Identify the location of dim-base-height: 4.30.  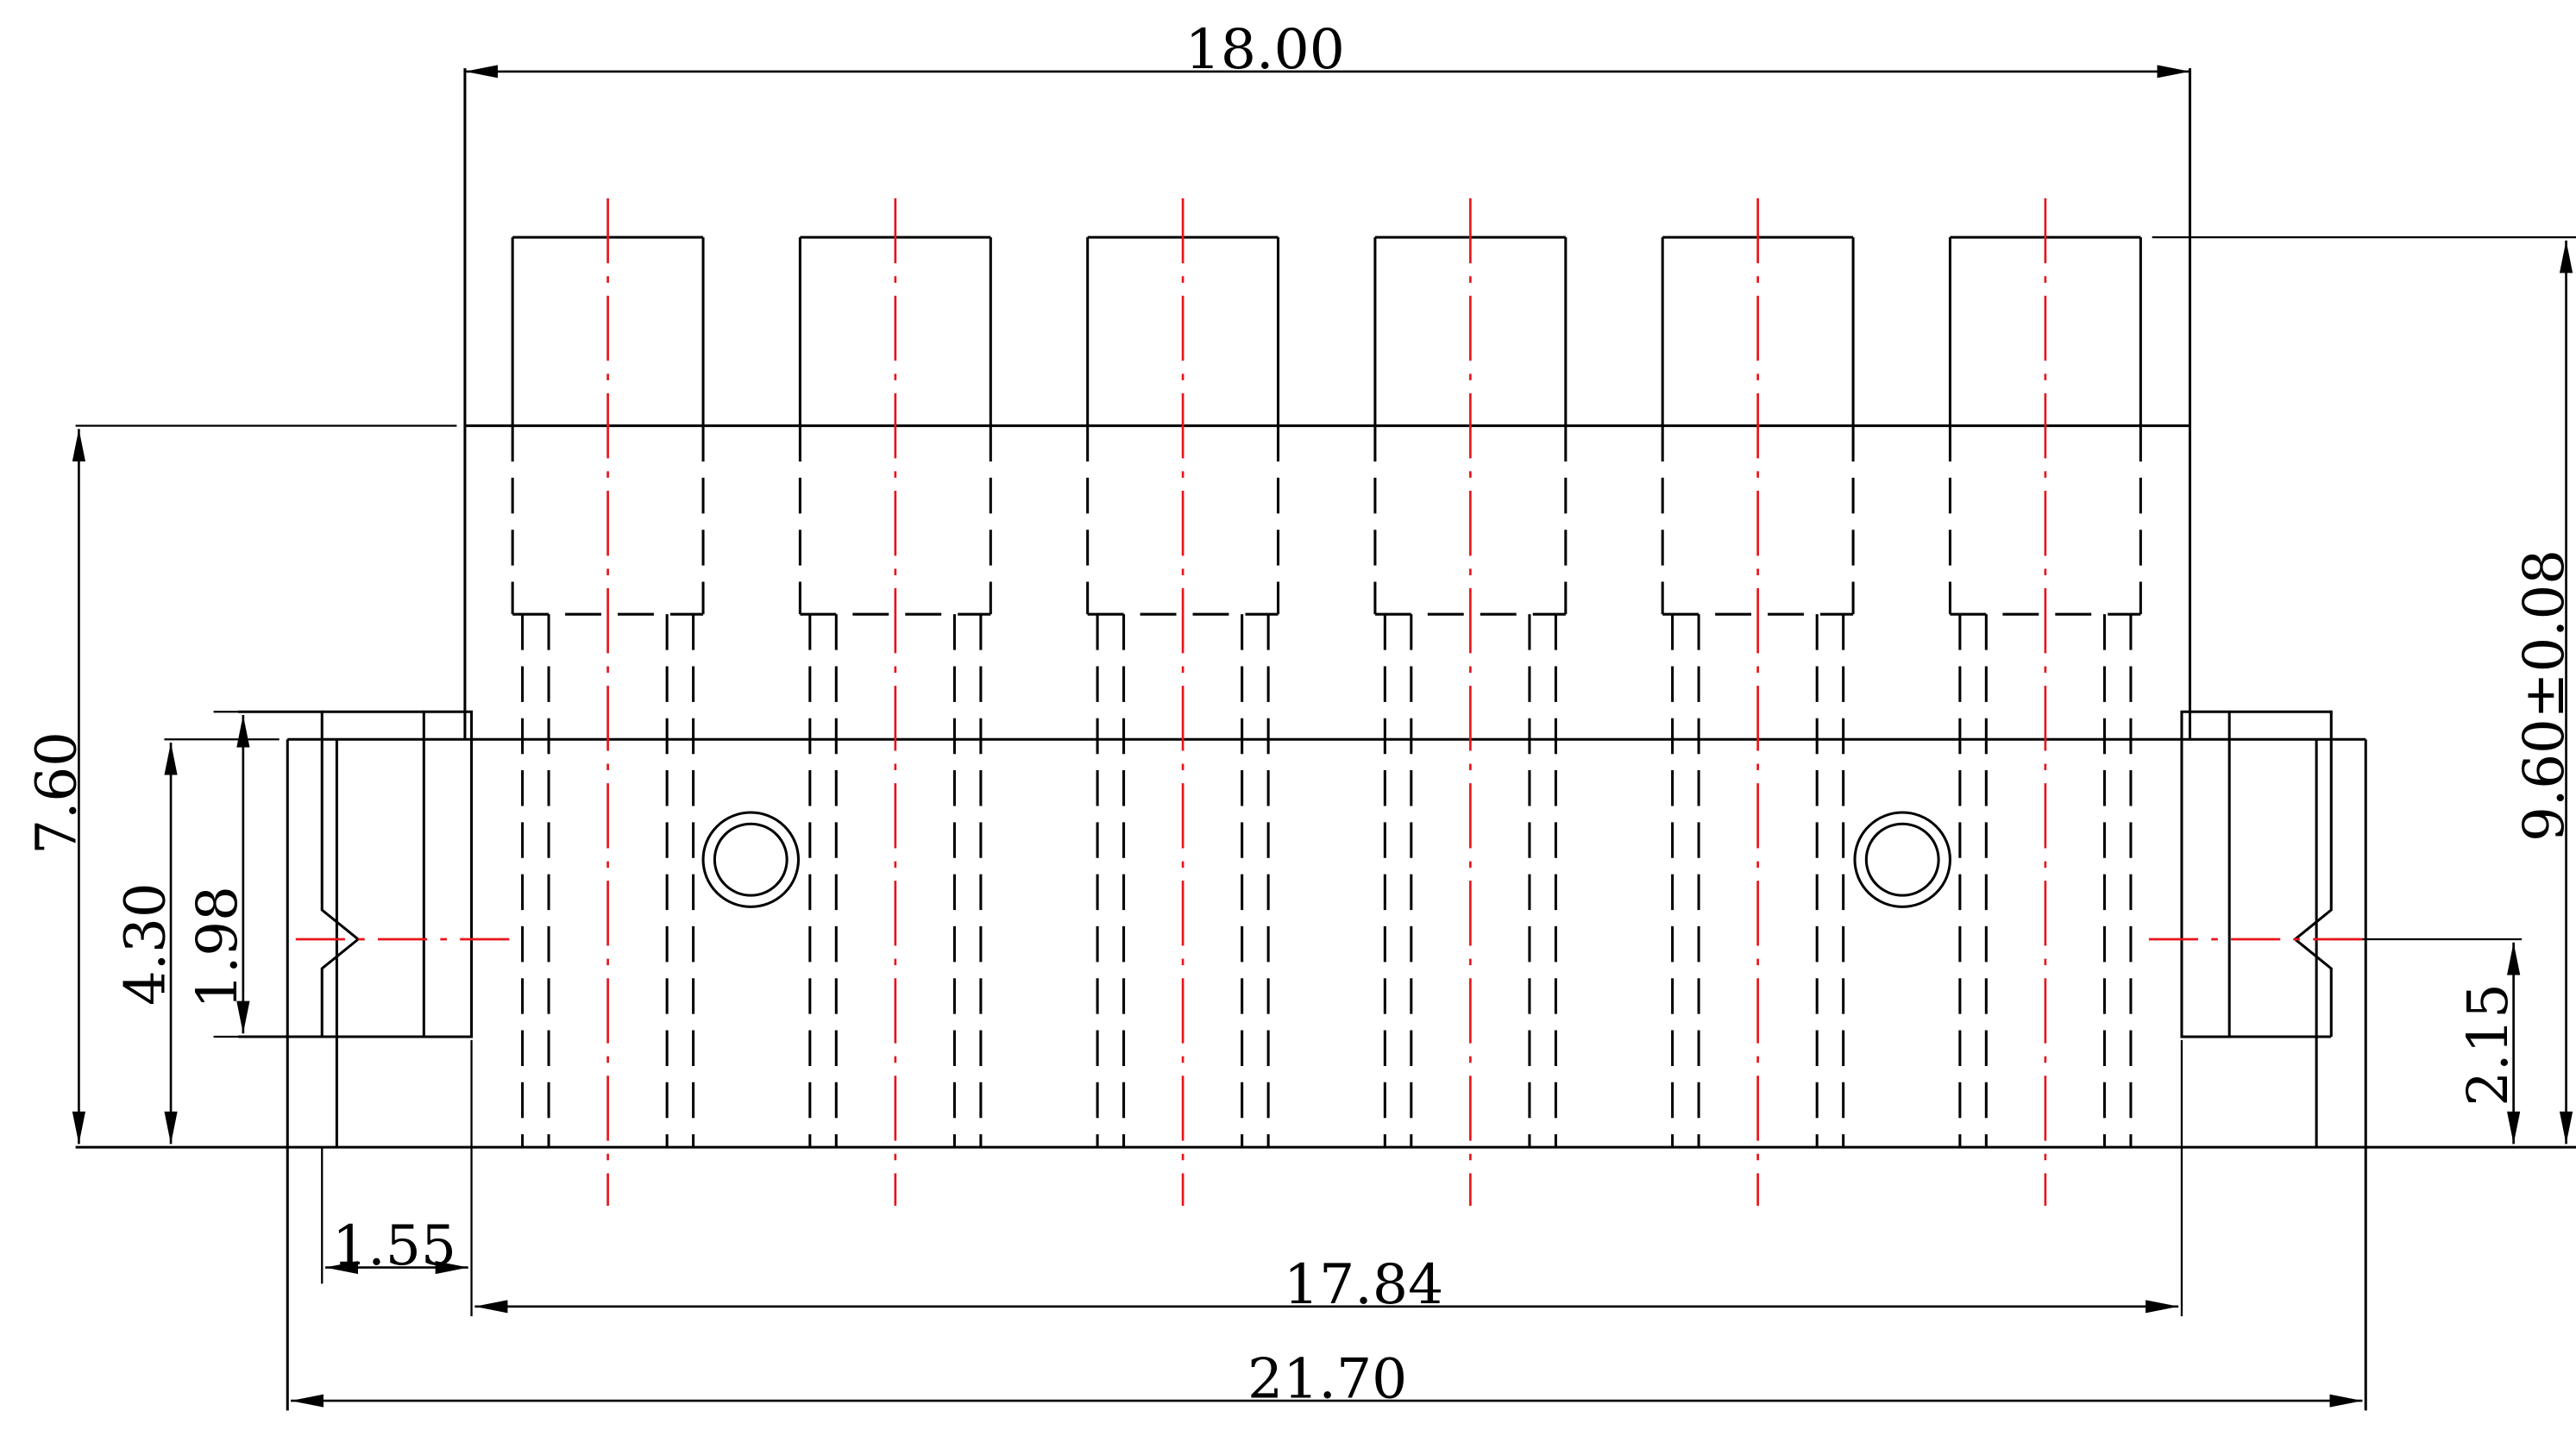
(145, 944).